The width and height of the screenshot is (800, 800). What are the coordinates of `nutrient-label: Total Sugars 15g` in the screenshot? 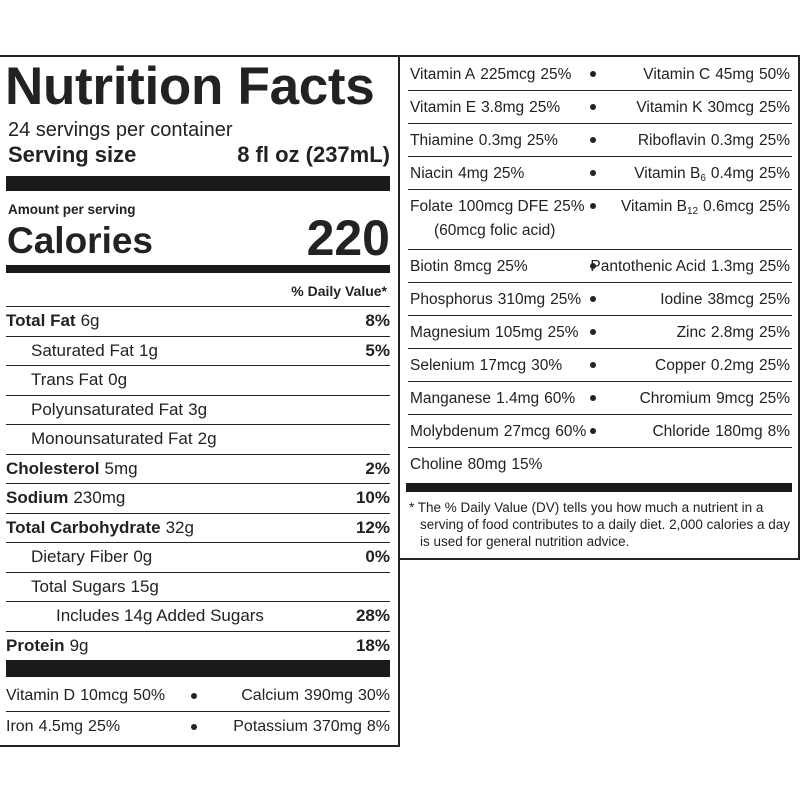 It's located at (95, 587).